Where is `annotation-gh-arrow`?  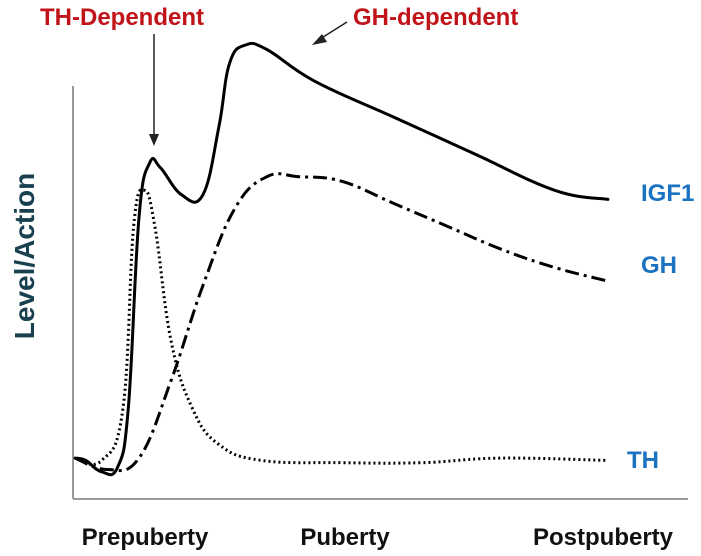 annotation-gh-arrow is located at coordinates (333, 30).